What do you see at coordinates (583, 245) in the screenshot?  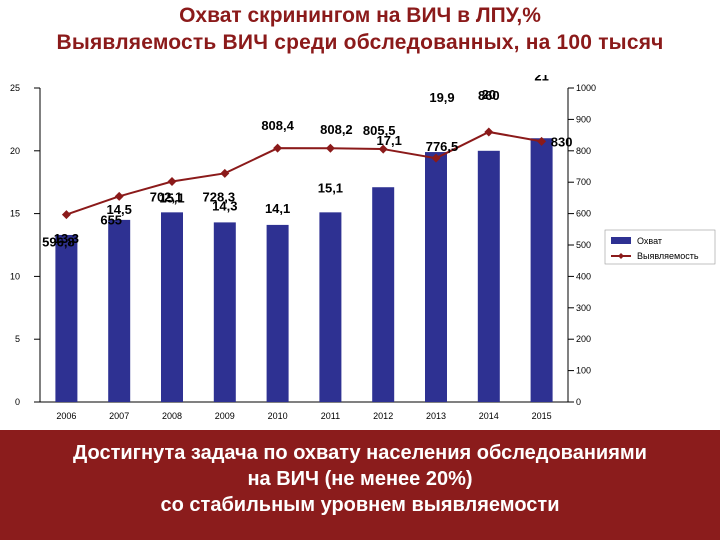 I see `y-right-tick-label: 500` at bounding box center [583, 245].